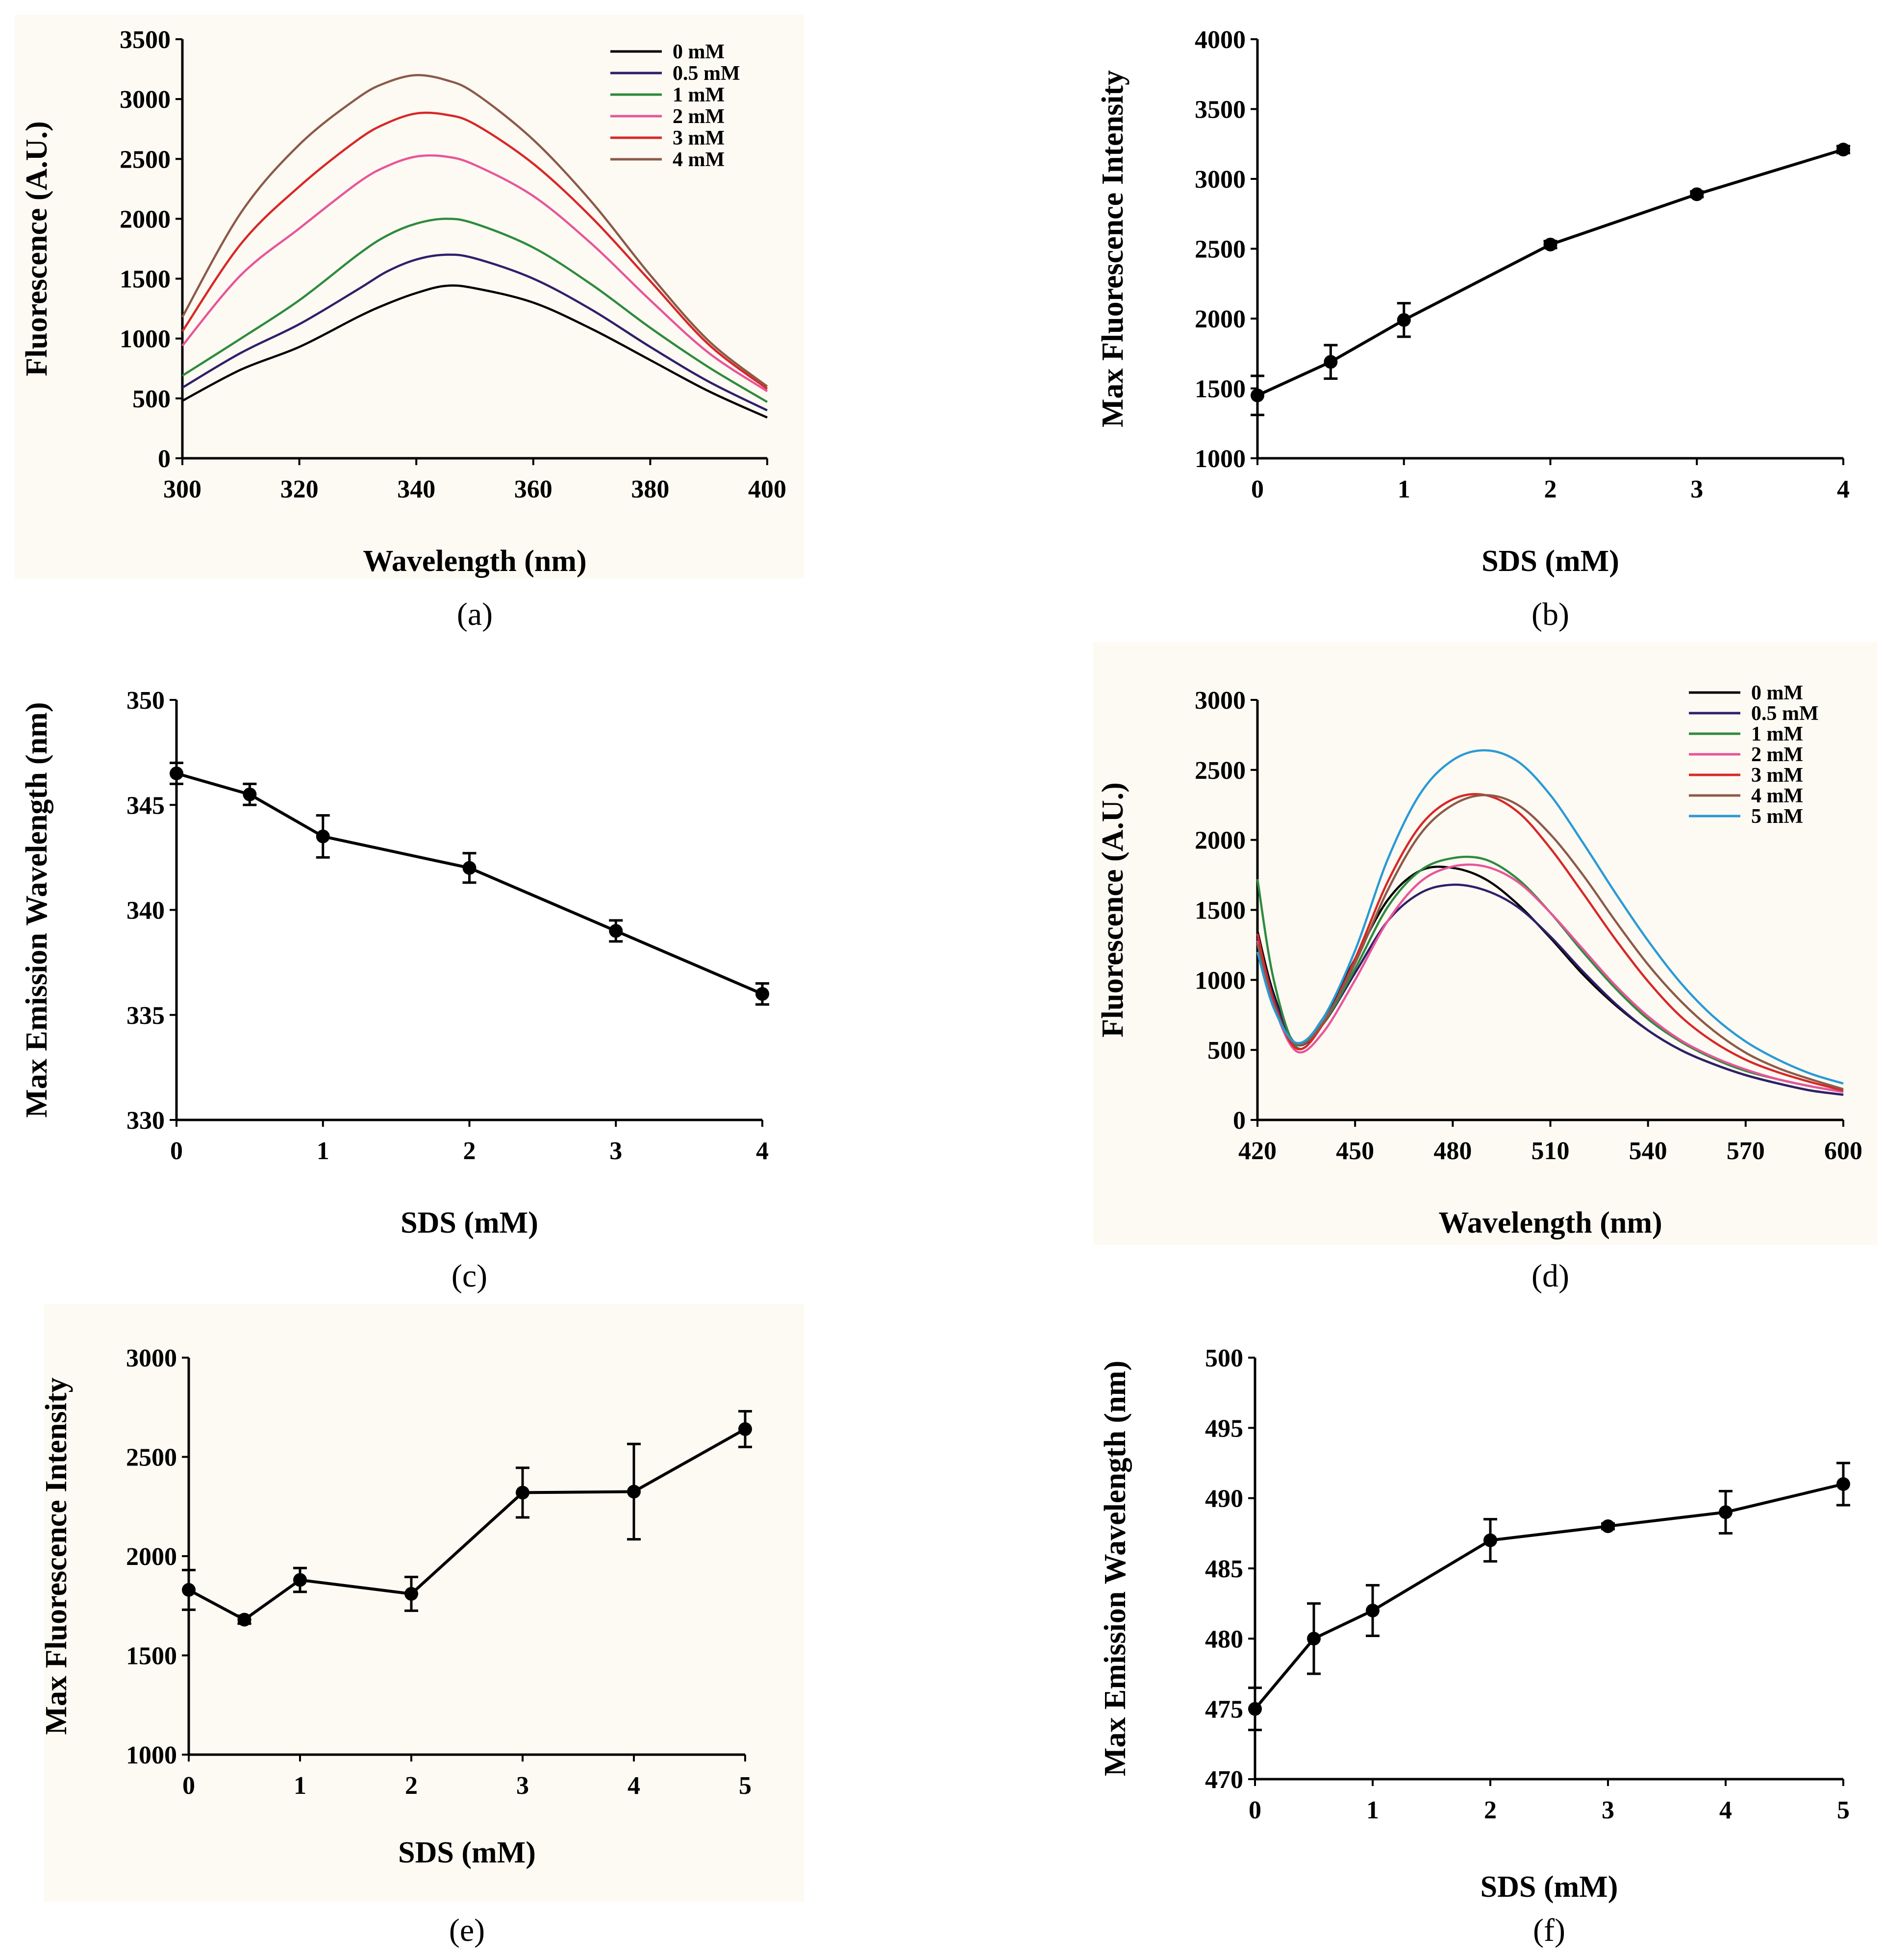 The height and width of the screenshot is (1960, 1883). What do you see at coordinates (1754, 755) in the screenshot?
I see `legend: 0 mM0.5 mM1 mM2 mM3 mM4 mM5 mM` at bounding box center [1754, 755].